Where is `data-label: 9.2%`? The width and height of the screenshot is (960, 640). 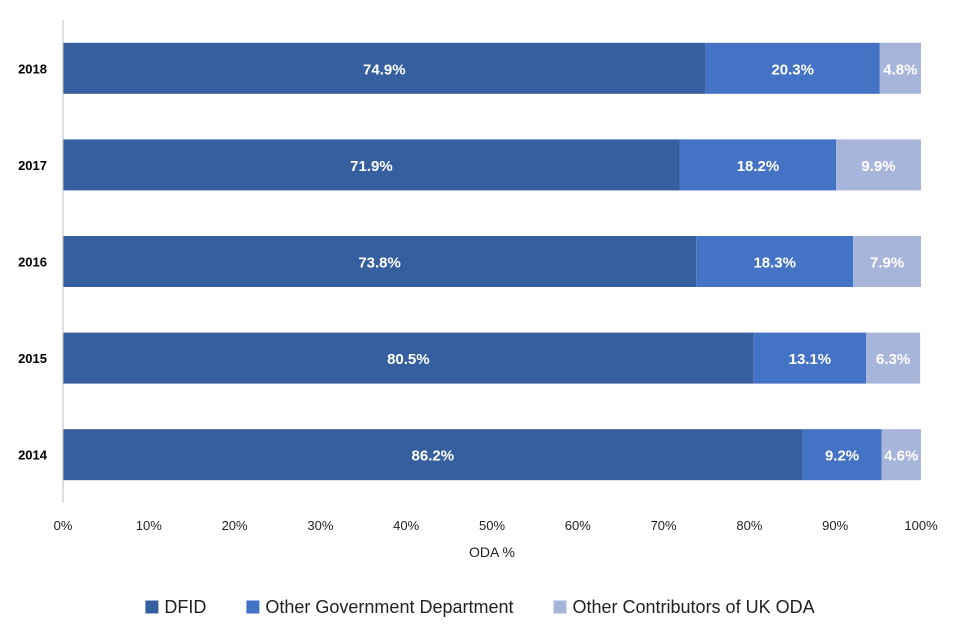
data-label: 9.2% is located at coordinates (842, 456).